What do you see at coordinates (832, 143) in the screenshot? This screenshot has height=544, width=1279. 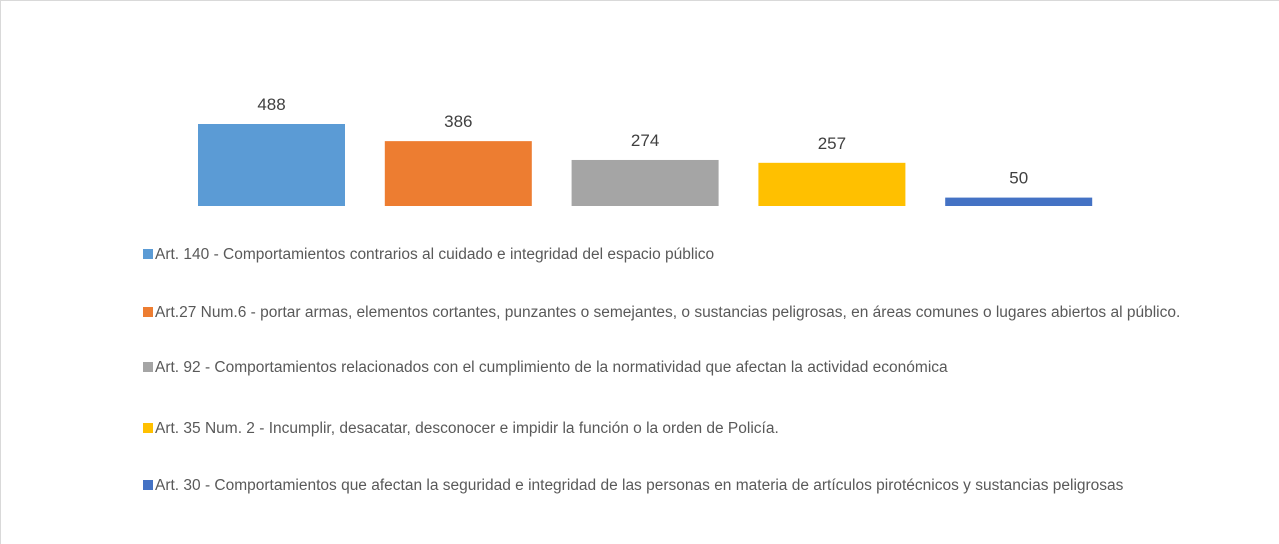 I see `data-label: 257` at bounding box center [832, 143].